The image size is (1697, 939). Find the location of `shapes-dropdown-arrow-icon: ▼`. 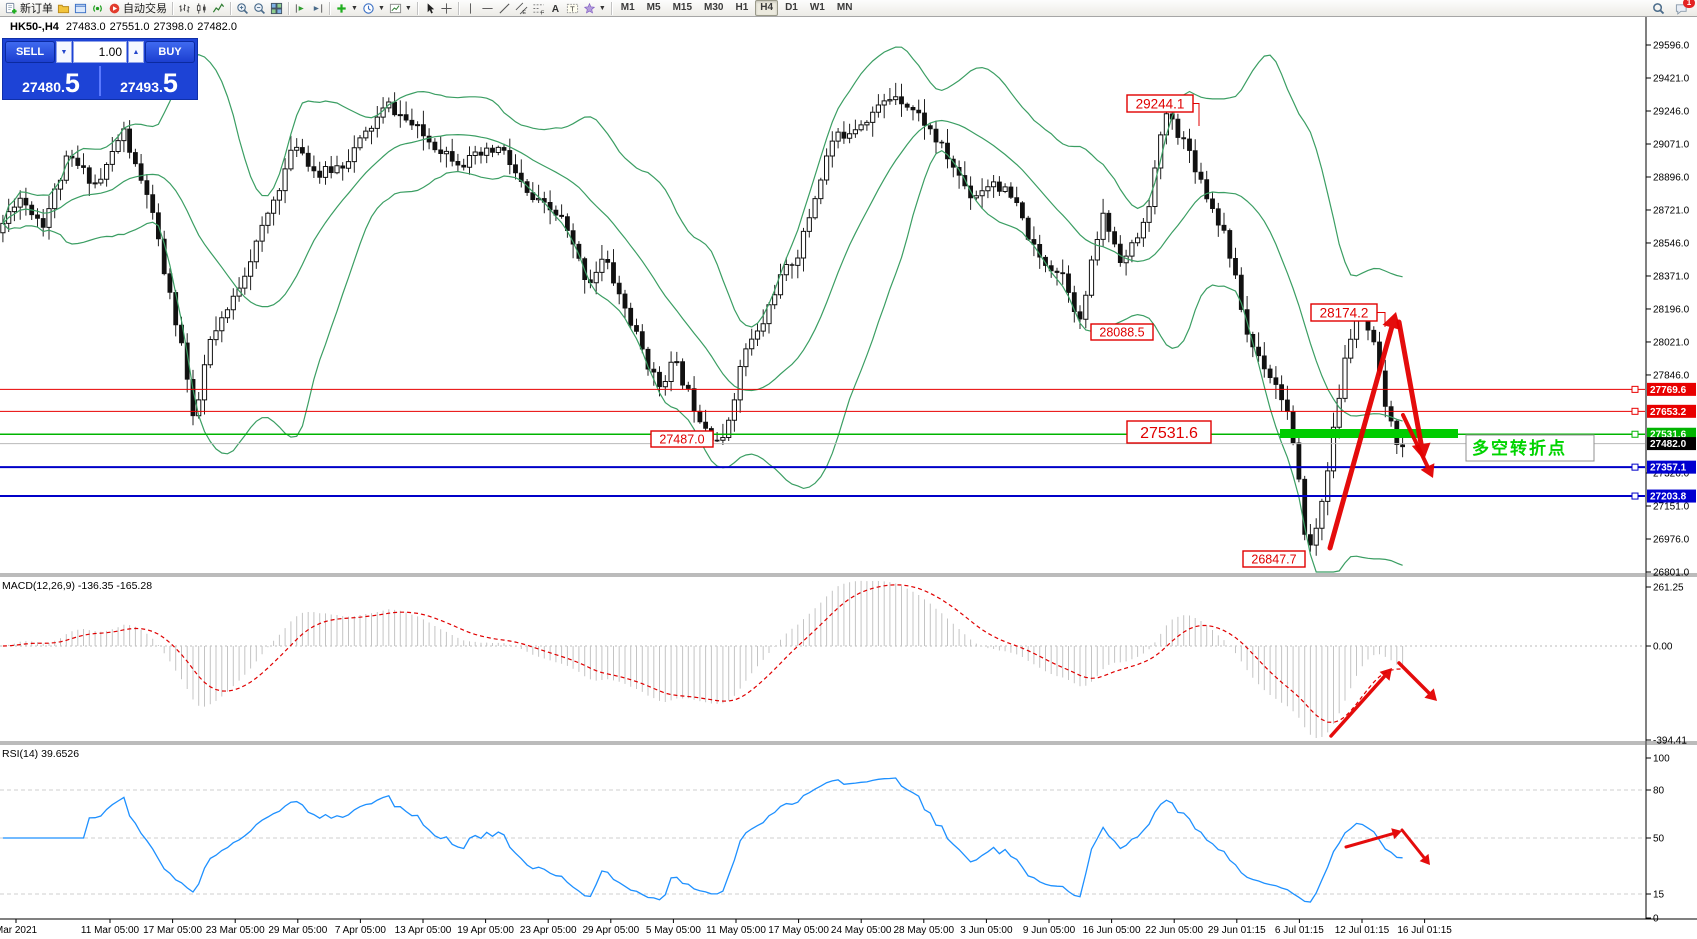

shapes-dropdown-arrow-icon: ▼ is located at coordinates (602, 8).